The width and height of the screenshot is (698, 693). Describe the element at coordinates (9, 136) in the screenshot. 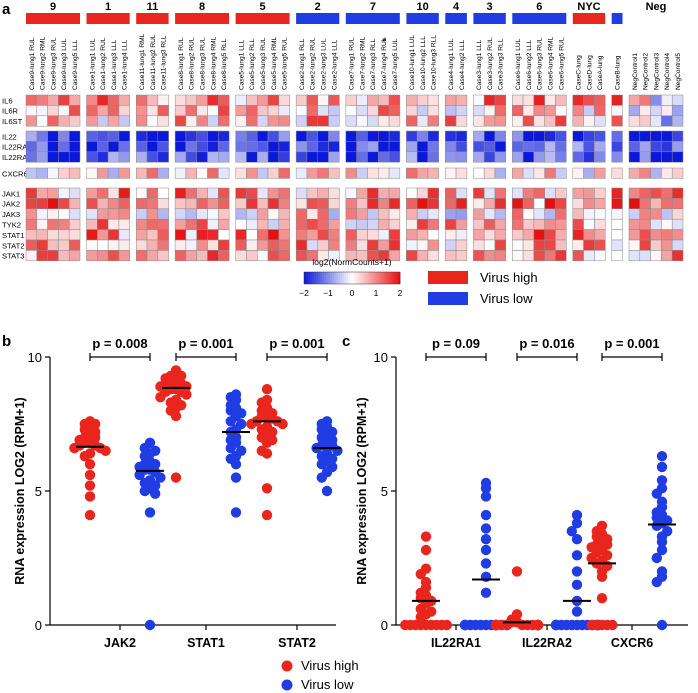

I see `row-label-il22: IL22` at that location.